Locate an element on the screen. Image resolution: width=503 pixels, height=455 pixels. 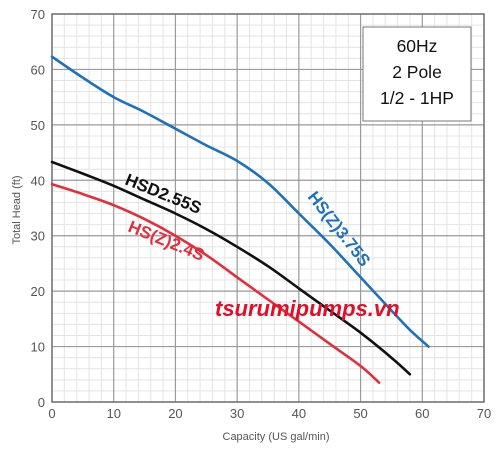
y-tick-label: 30 is located at coordinates (38, 236).